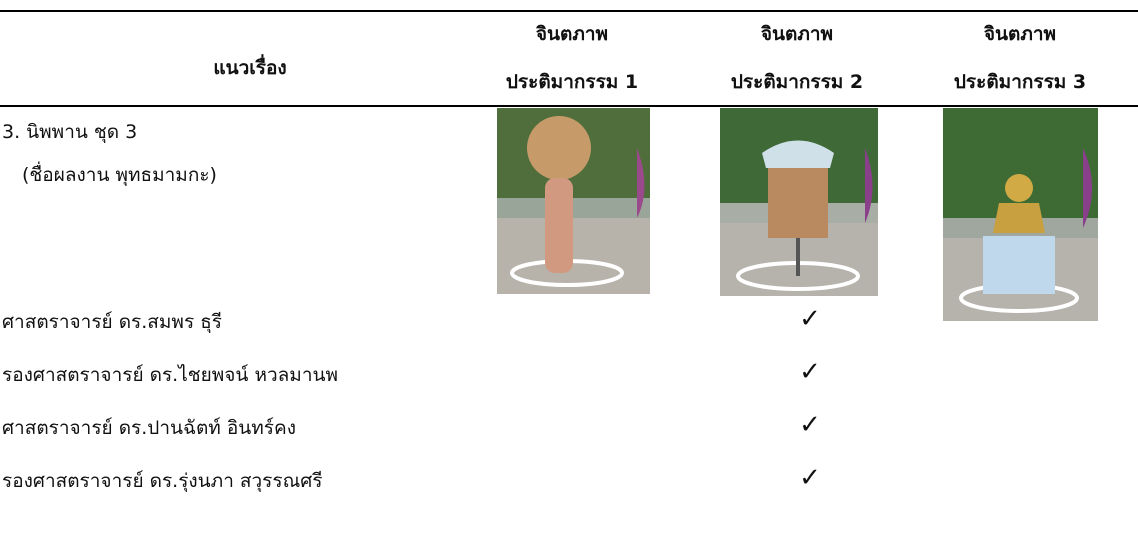 This screenshot has width=1138, height=545. Describe the element at coordinates (797, 82) in the screenshot. I see `header-col: ประติมากรรม 2` at that location.